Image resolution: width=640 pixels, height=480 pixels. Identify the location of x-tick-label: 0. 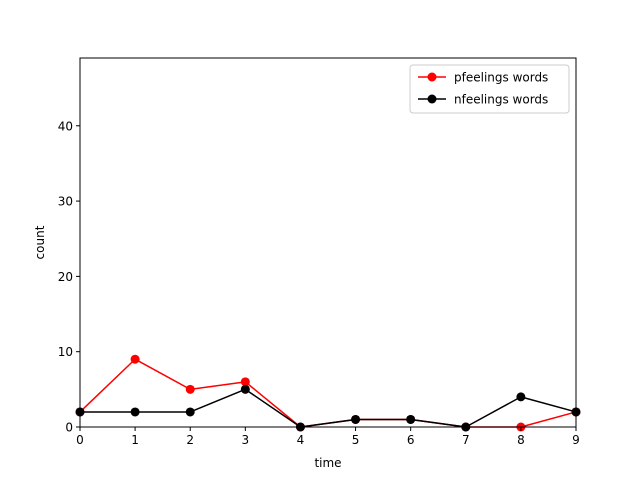
(80, 440).